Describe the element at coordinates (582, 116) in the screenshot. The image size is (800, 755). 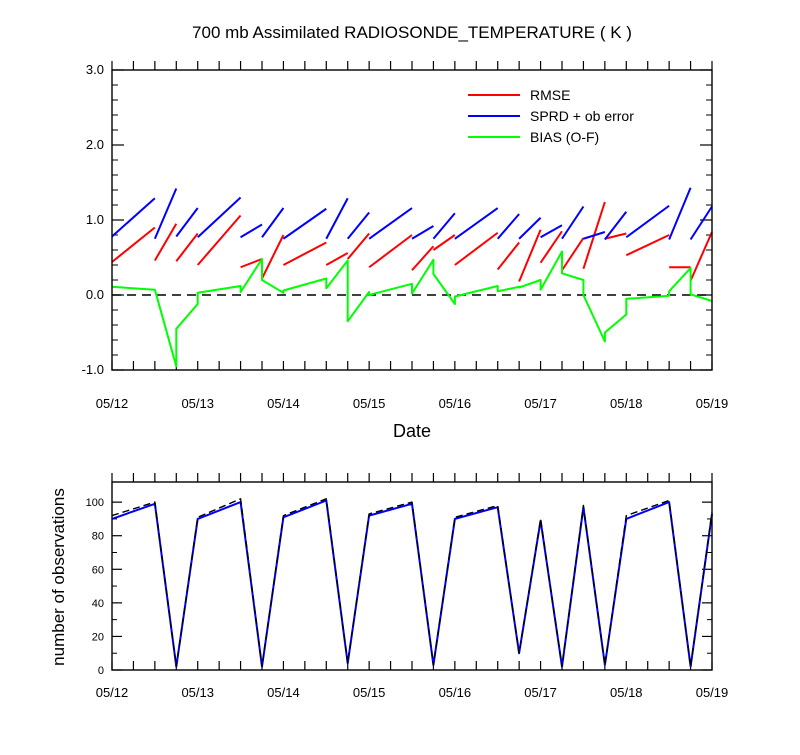
I see `legend-label-sprd-ob-error: SPRD + ob error` at that location.